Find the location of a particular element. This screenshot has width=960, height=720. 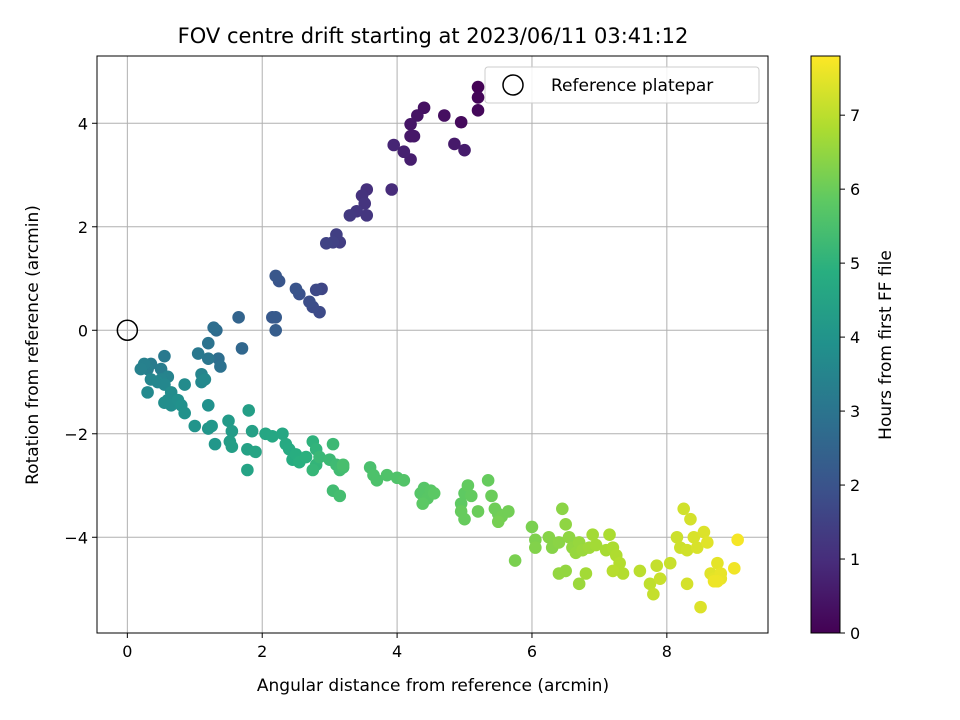

x-tick-label: 0 is located at coordinates (127, 651).